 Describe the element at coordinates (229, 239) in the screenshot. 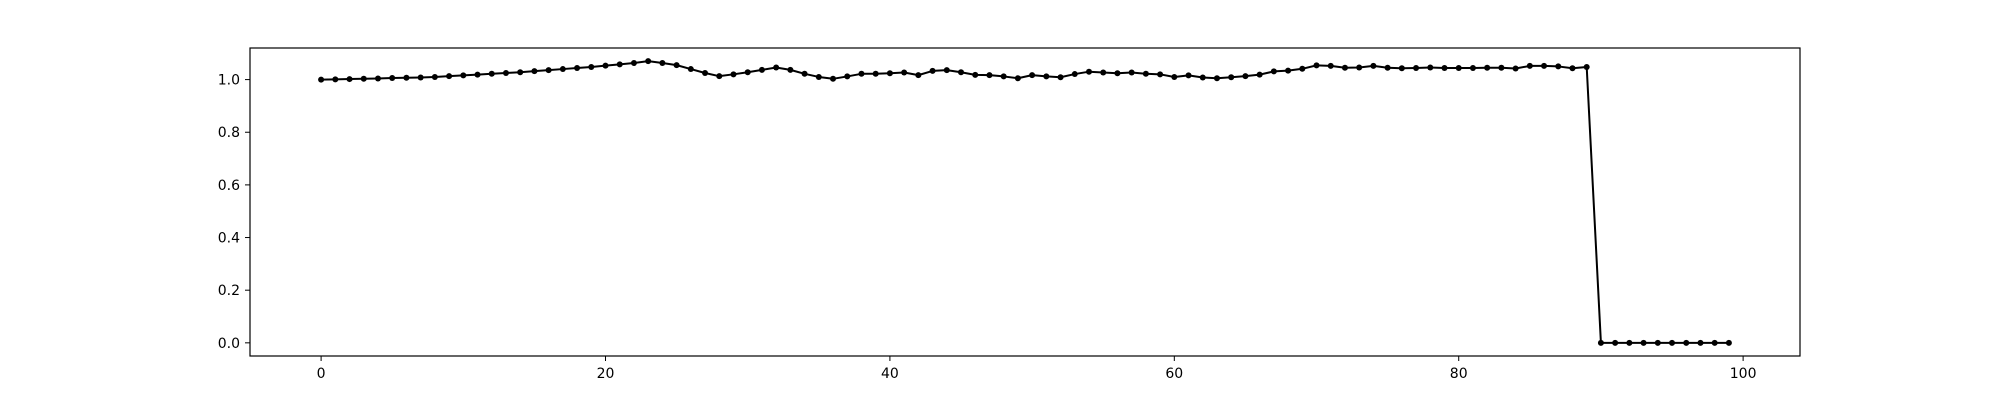

I see `y-tick-label: 0.4` at that location.